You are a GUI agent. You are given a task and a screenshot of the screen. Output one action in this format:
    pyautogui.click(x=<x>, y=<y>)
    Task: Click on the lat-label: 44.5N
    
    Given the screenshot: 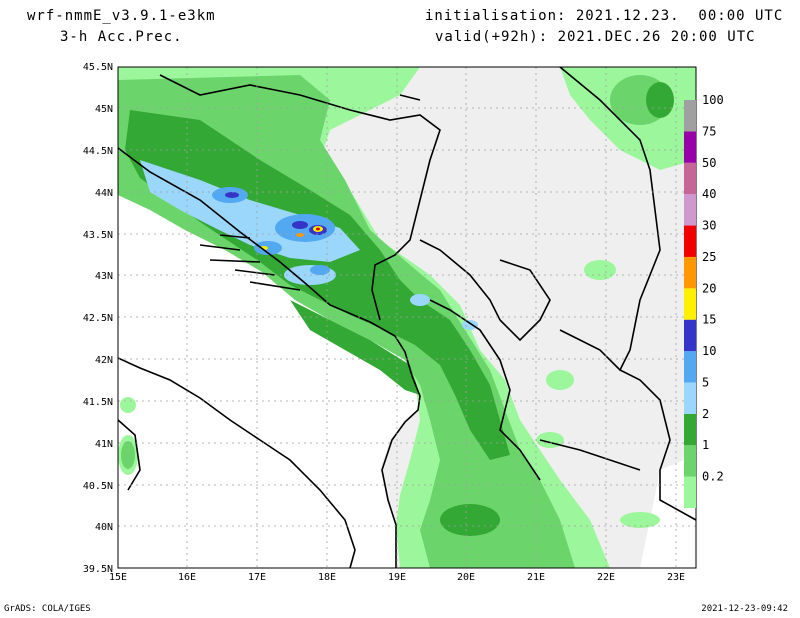 What is the action you would take?
    pyautogui.click(x=98, y=151)
    